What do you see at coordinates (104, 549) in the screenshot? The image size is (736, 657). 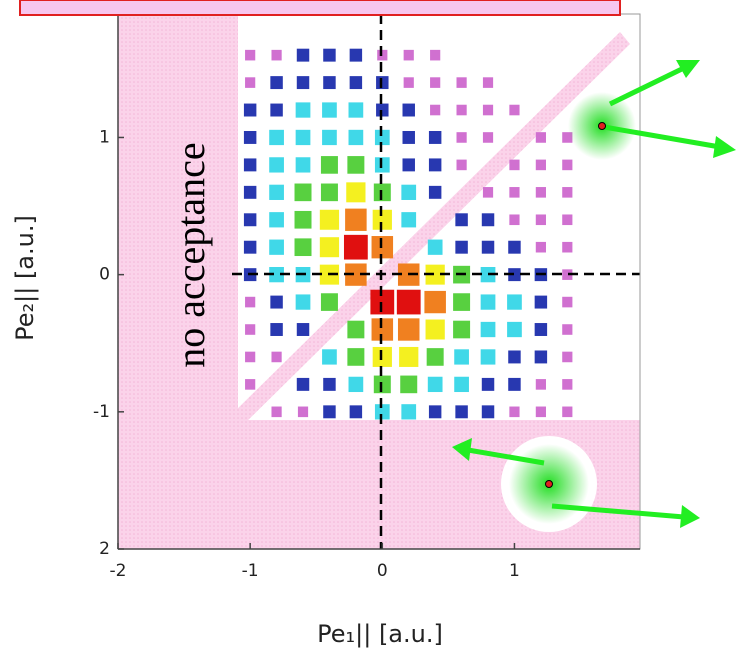 I see `y-tick-label: 2` at bounding box center [104, 549].